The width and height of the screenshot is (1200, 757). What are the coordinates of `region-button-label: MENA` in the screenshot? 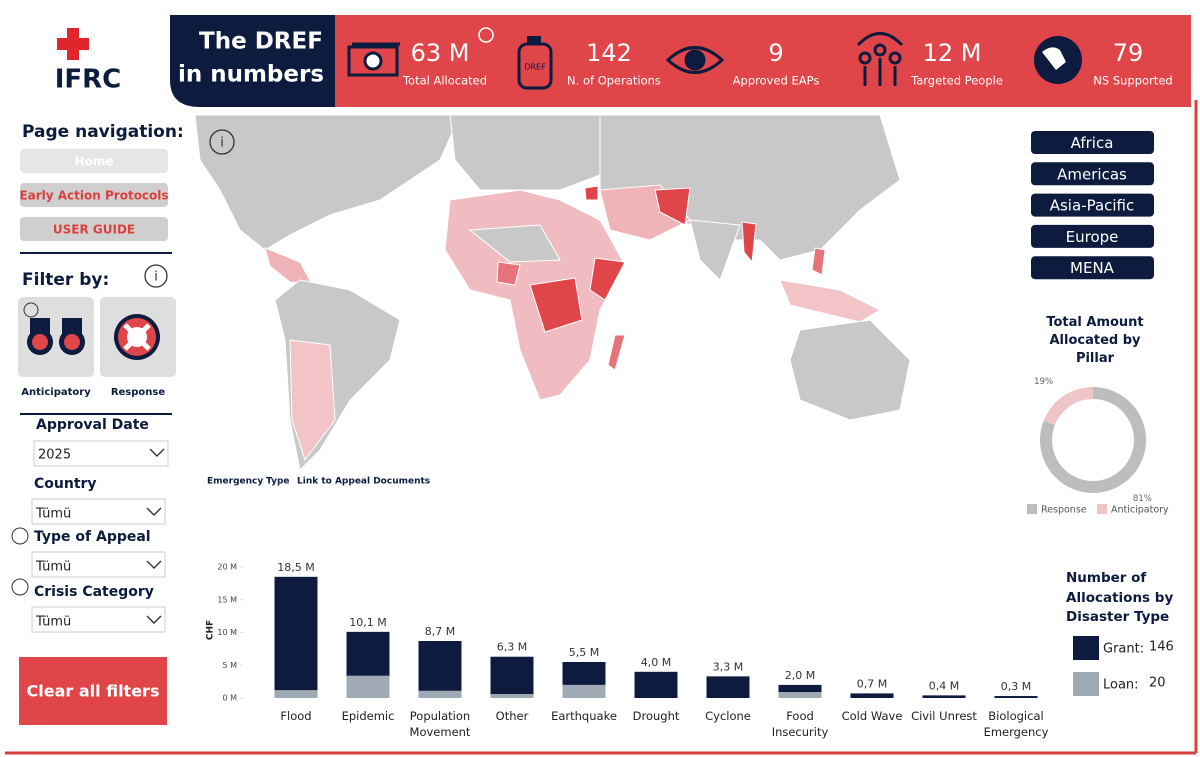 It's located at (1092, 268).